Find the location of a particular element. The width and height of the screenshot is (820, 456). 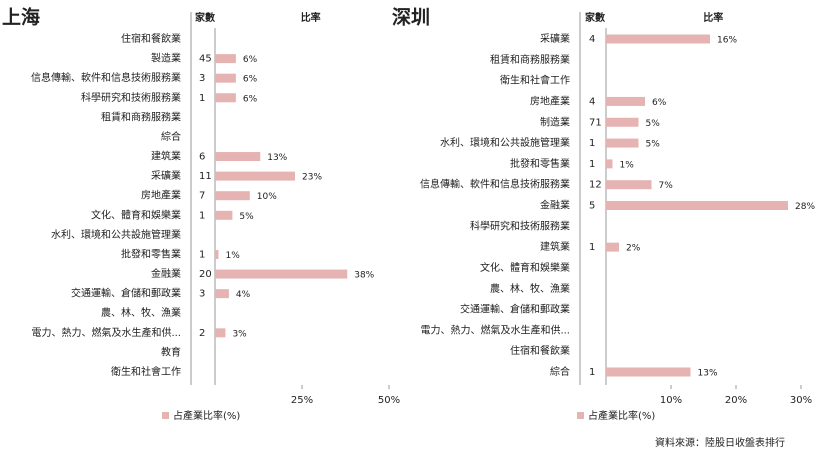

count: 7 is located at coordinates (202, 196).